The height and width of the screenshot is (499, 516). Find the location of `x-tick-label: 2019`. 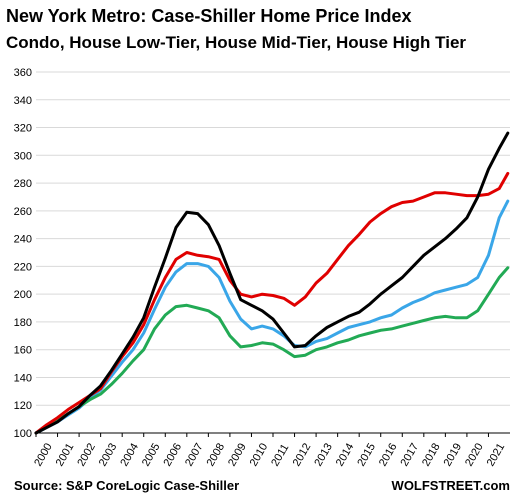

x-tick-label: 2019 is located at coordinates (453, 454).